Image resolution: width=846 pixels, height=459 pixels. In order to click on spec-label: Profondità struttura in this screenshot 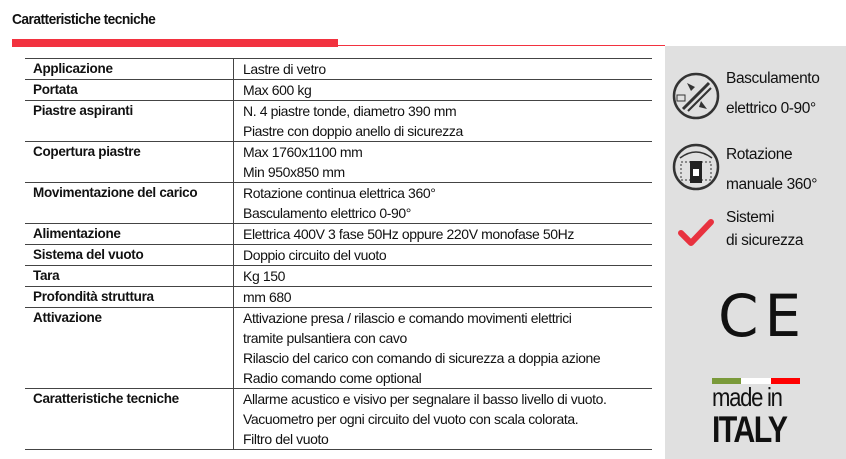, I will do `click(129, 297)`.